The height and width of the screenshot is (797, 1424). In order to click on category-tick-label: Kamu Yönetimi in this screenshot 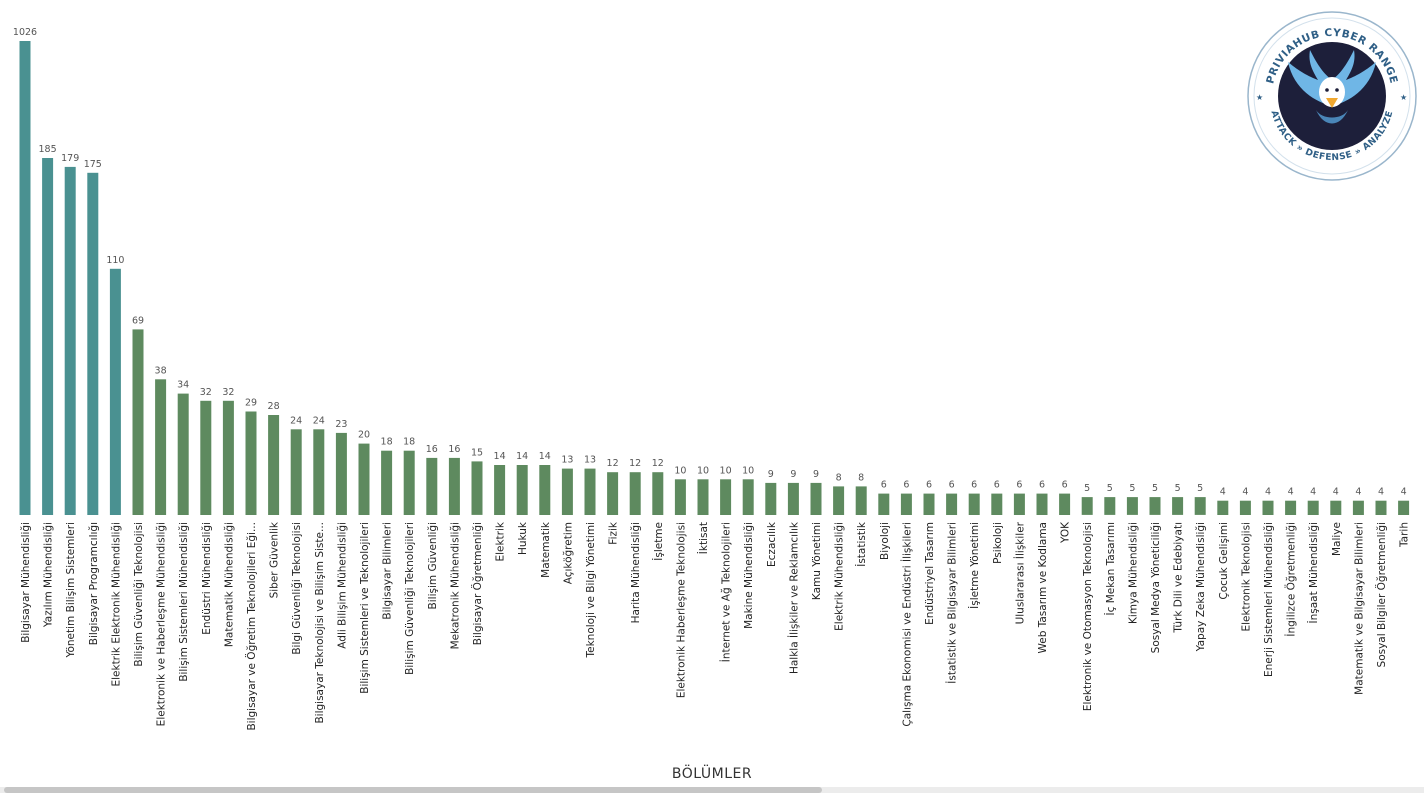, I will do `click(817, 561)`.